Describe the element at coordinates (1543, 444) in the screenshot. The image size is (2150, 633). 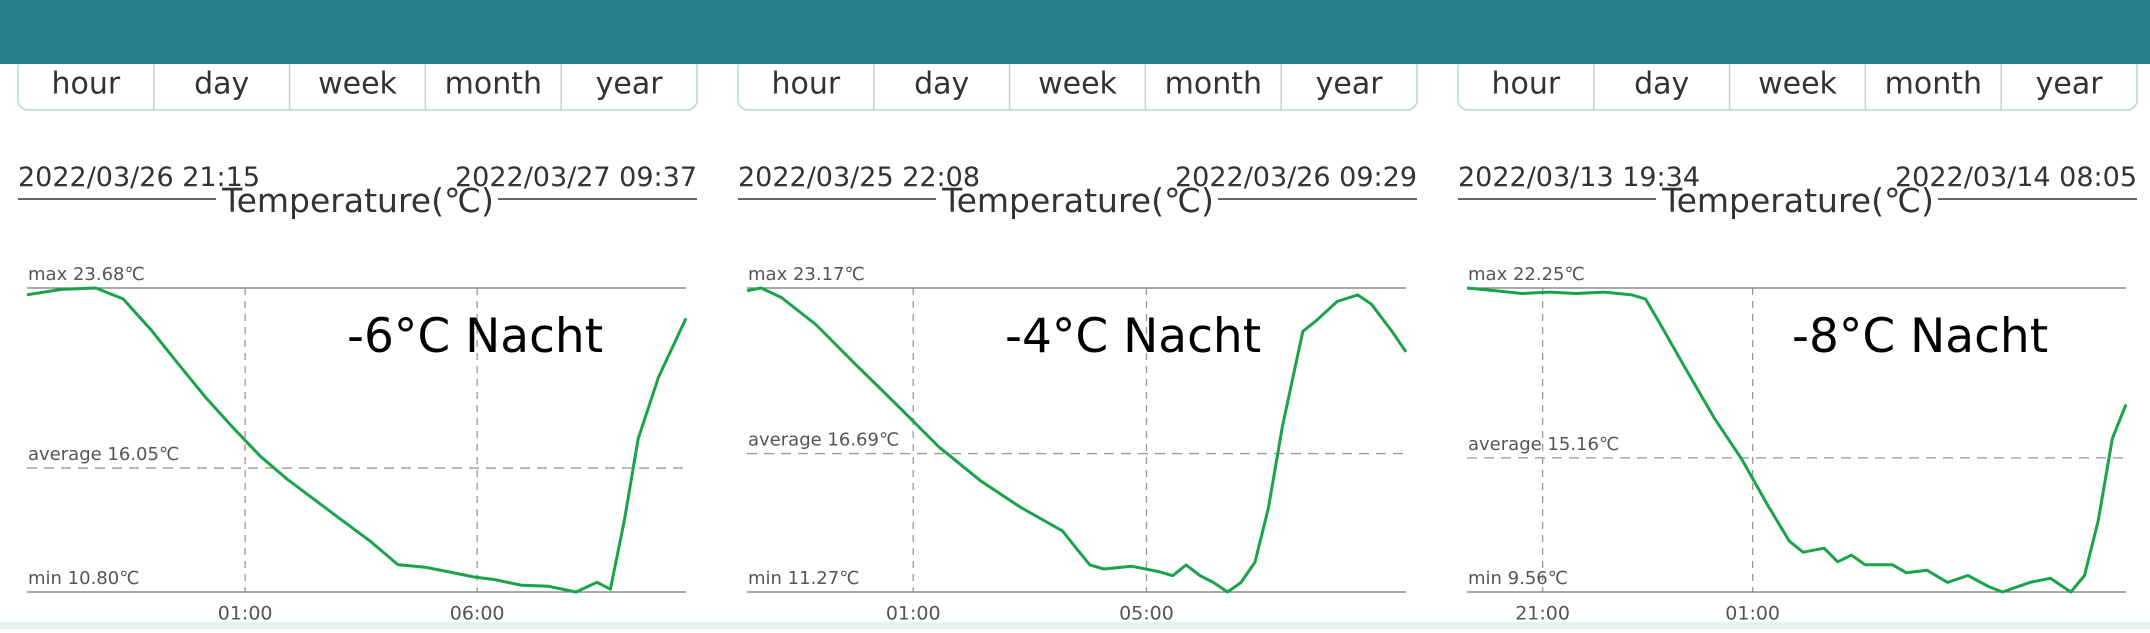
I see `y-reference-label: average 15.16℃` at that location.